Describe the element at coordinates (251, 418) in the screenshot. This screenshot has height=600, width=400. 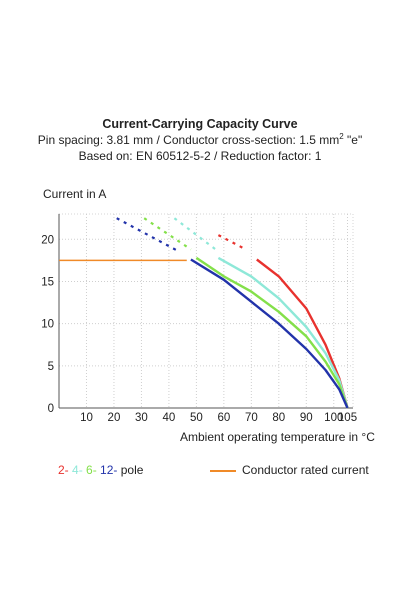
I see `x-tick-label: 70` at that location.